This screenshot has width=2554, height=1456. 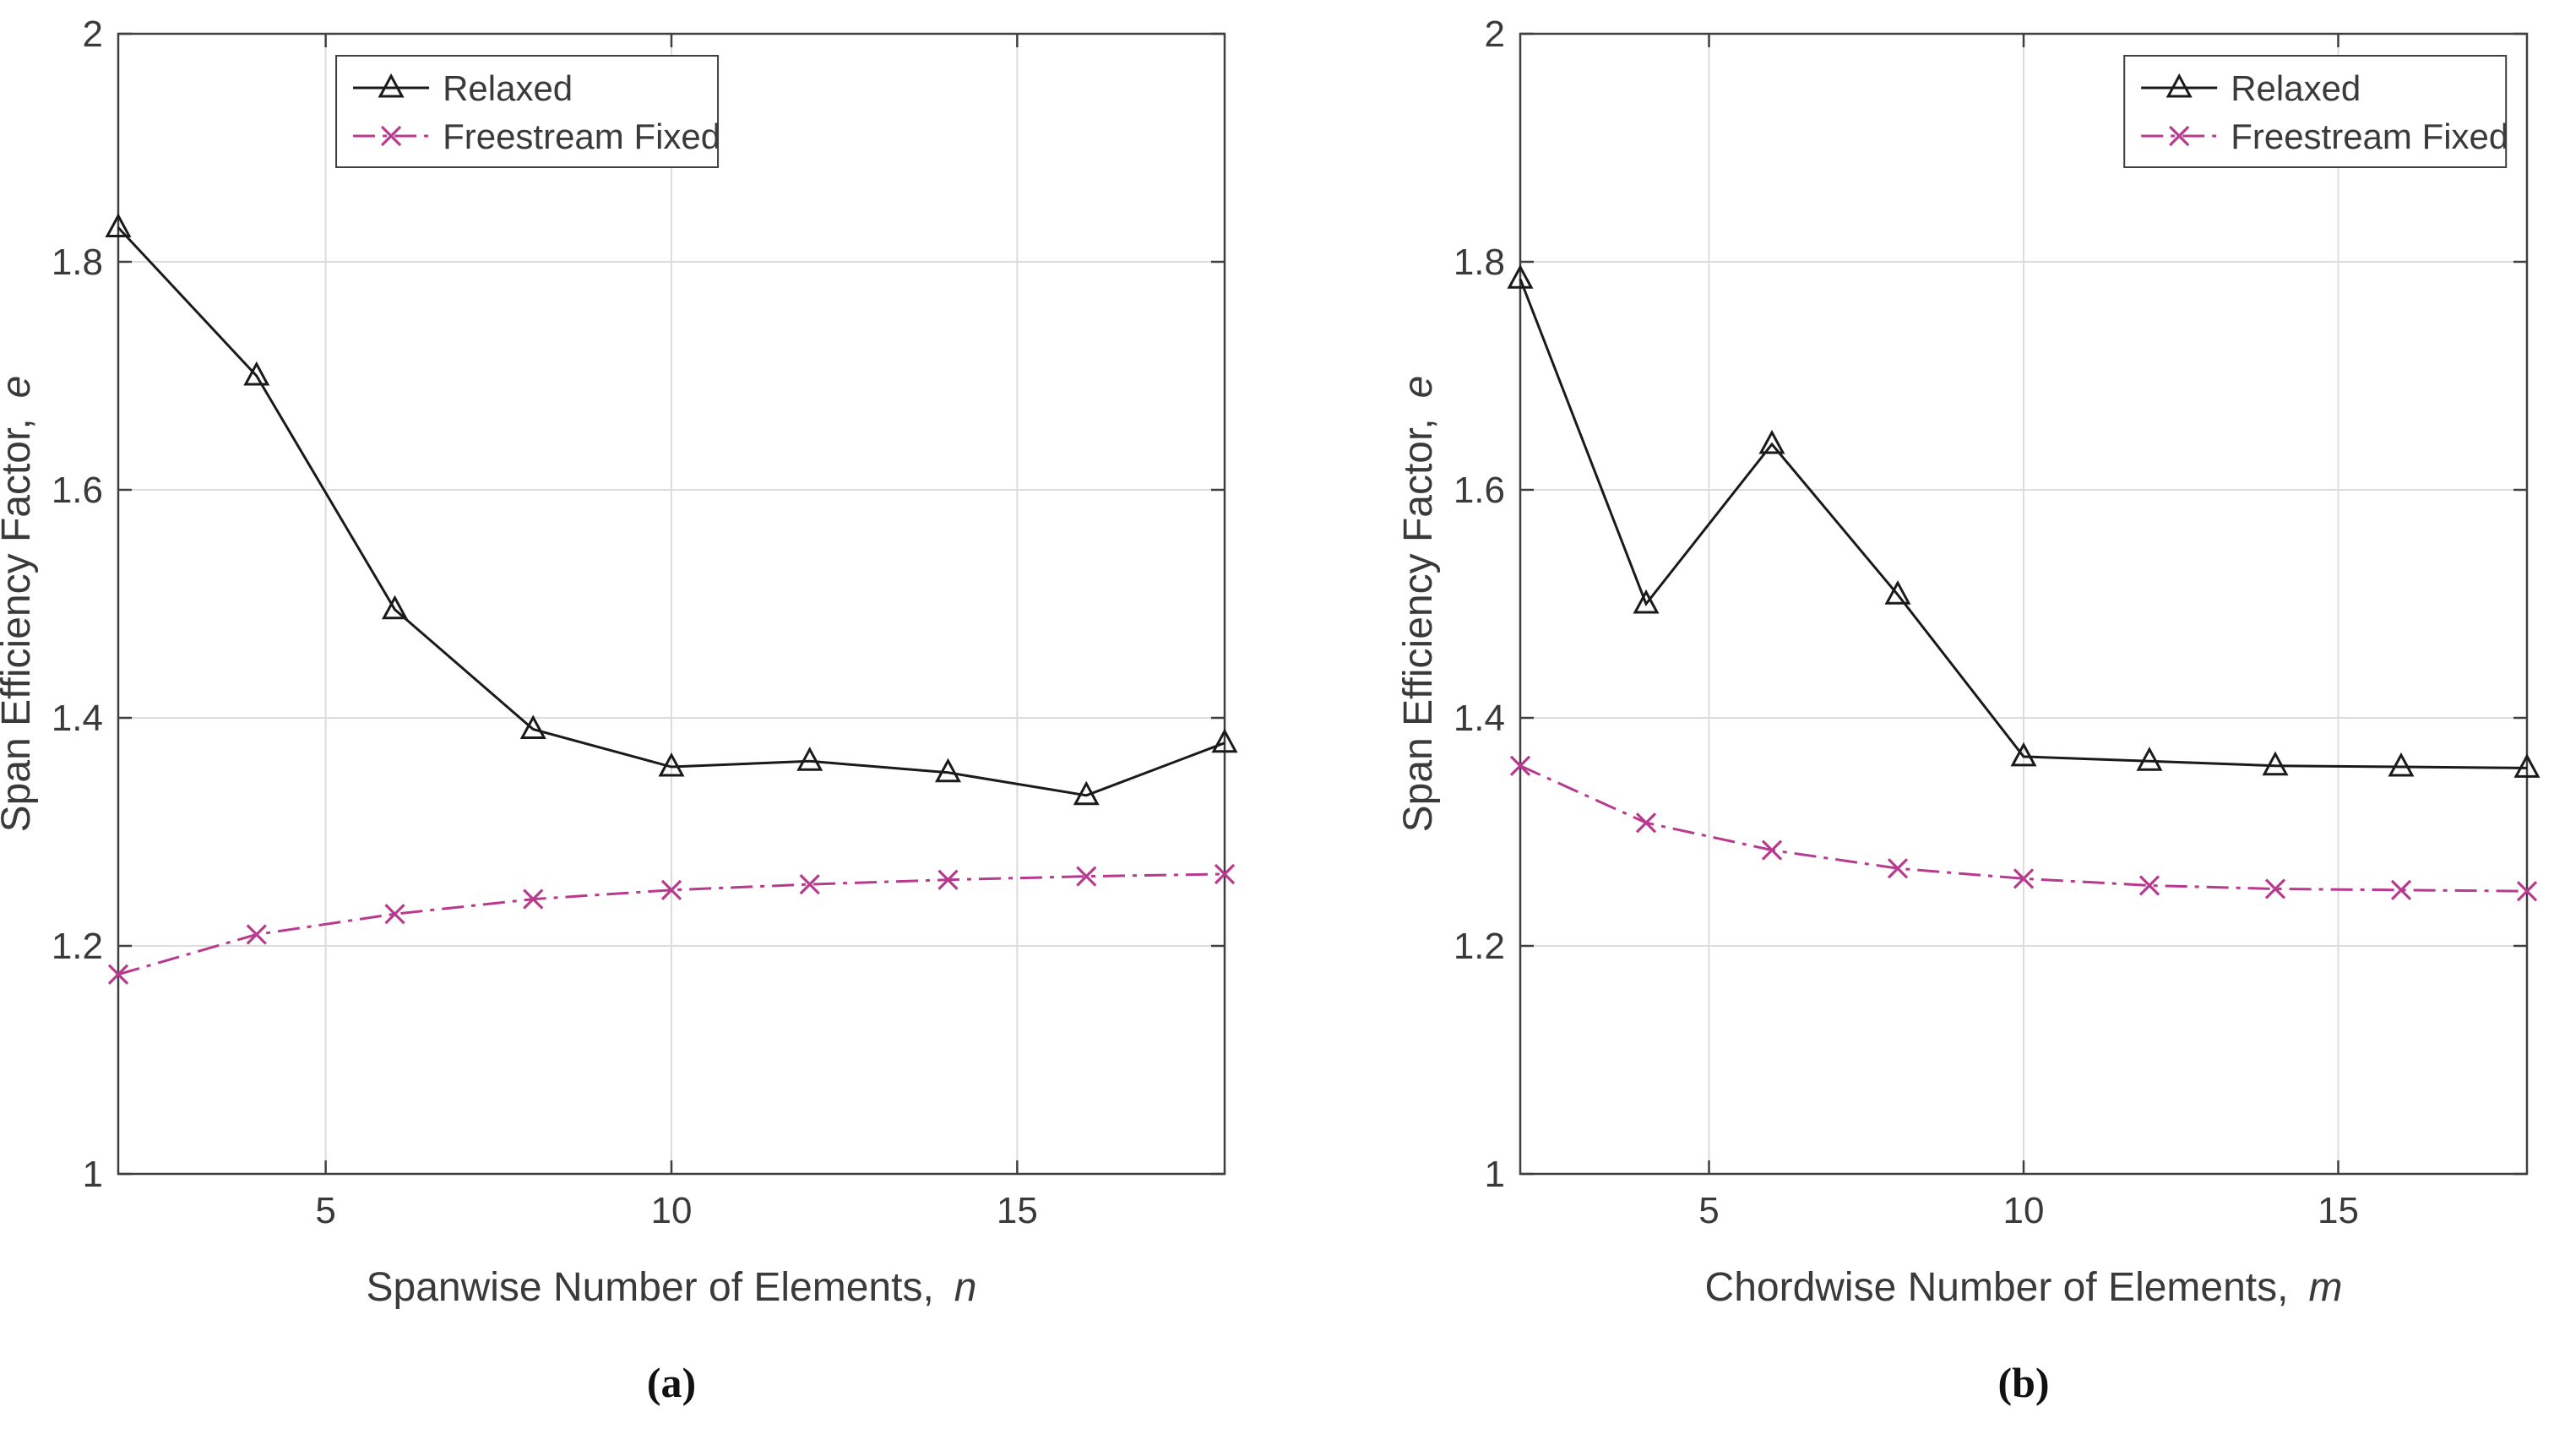 What do you see at coordinates (2023, 521) in the screenshot?
I see `series-relaxed` at bounding box center [2023, 521].